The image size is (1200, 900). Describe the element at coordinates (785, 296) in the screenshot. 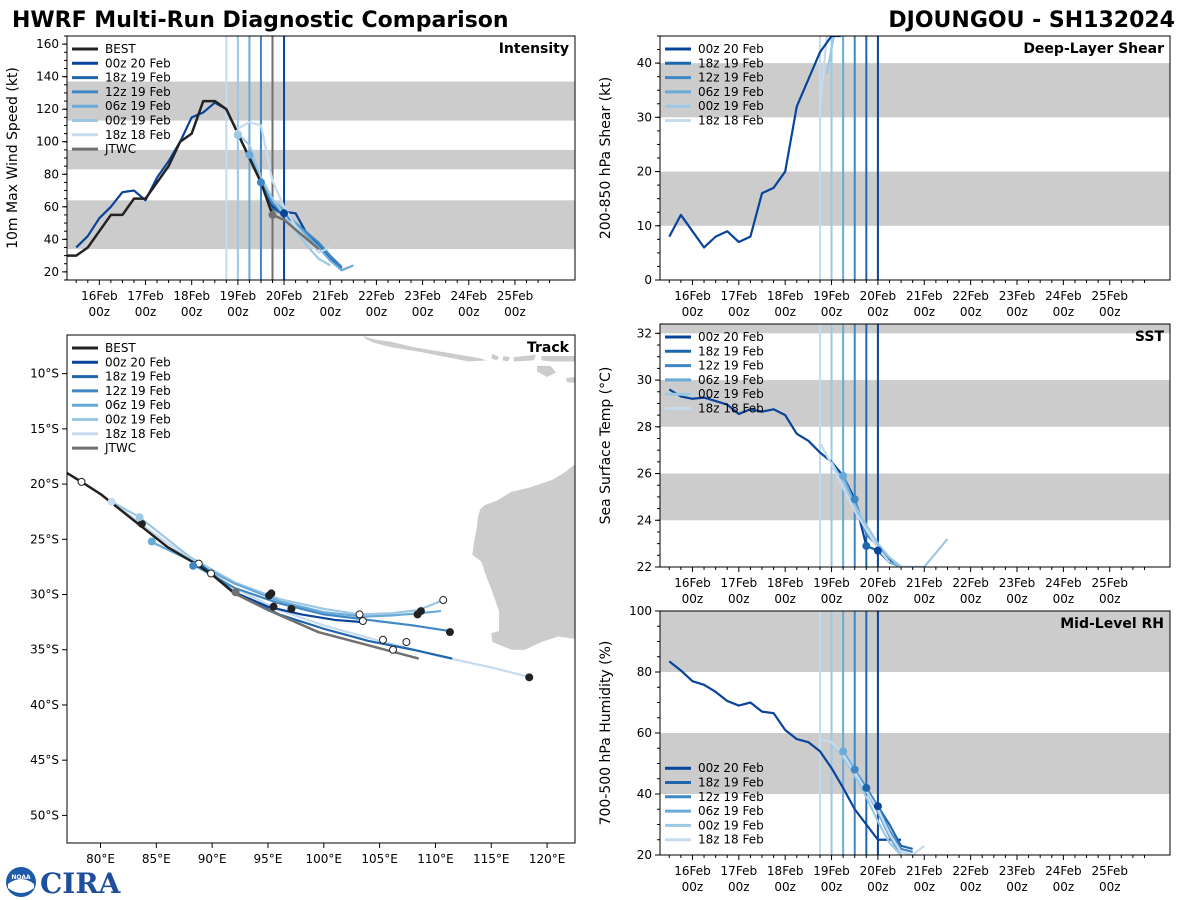

I see `shear-xtick-day: 18Feb` at that location.